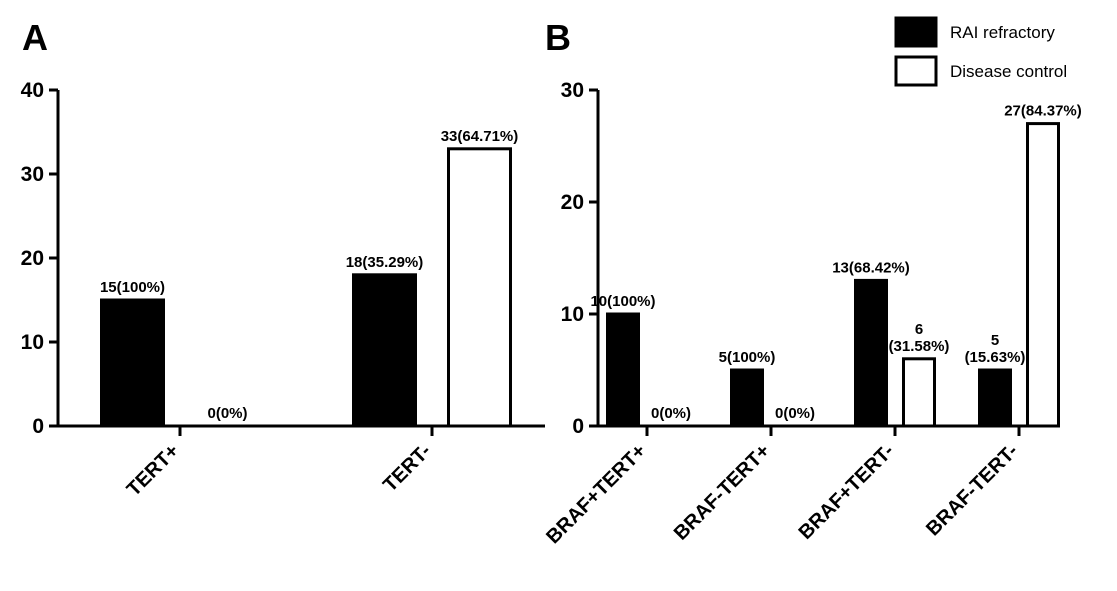  Describe the element at coordinates (407, 468) in the screenshot. I see `x-category-label: TERT-` at that location.